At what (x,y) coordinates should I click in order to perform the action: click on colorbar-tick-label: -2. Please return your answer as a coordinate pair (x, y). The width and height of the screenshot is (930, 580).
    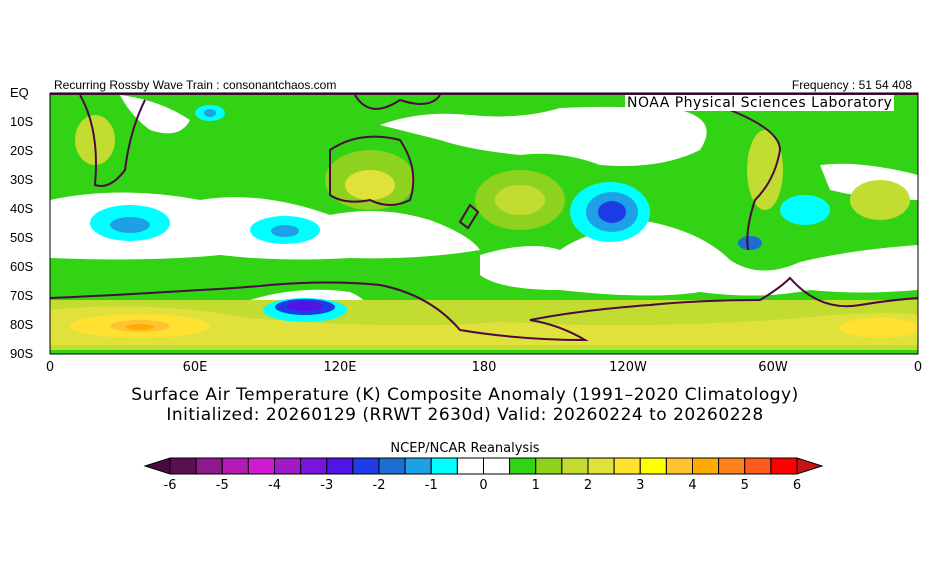
    Looking at the image, I should click on (379, 485).